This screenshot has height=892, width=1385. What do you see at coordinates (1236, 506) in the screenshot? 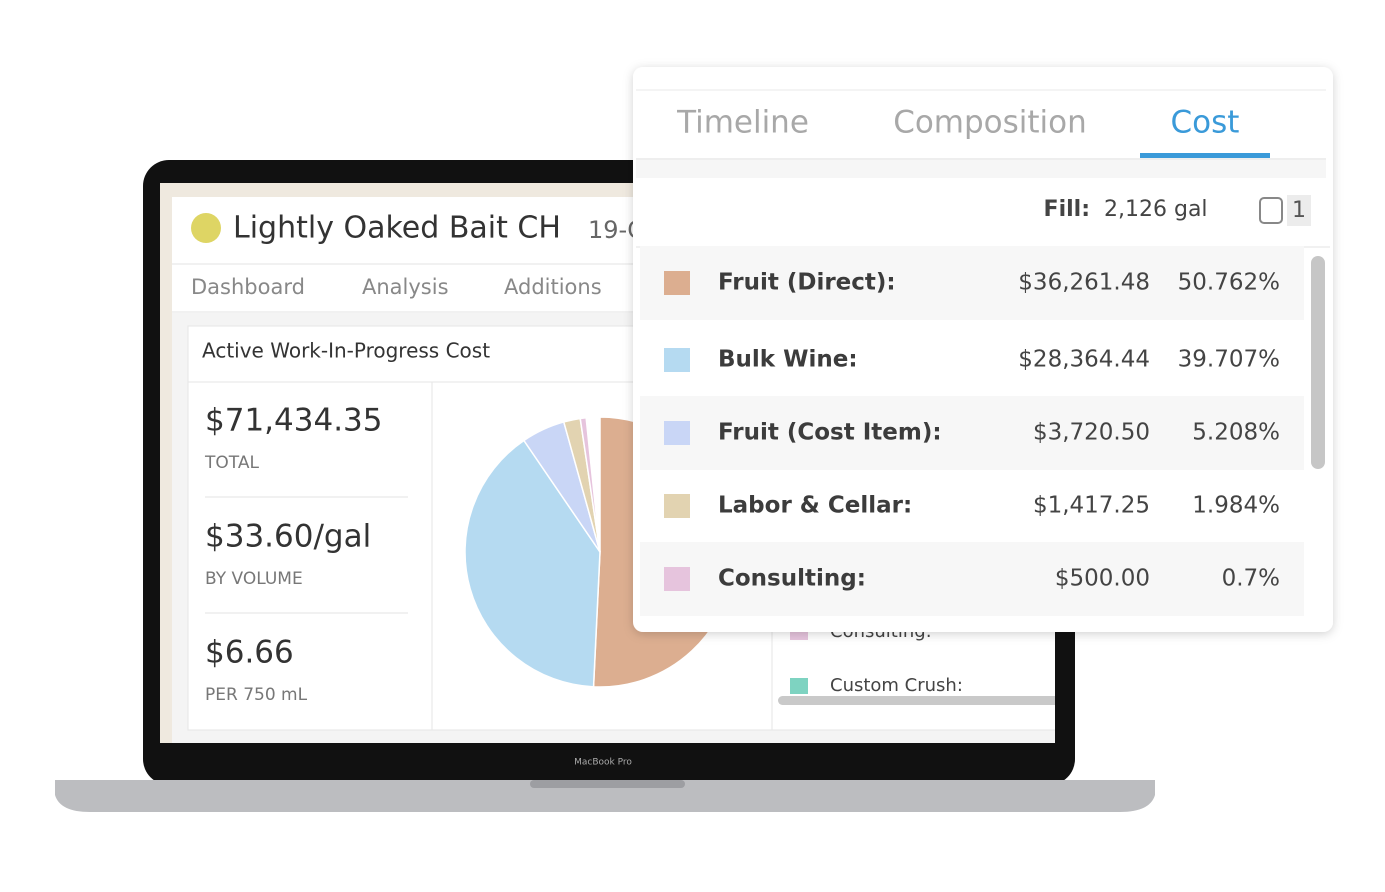
I see `row-share: 1.984%` at bounding box center [1236, 506].